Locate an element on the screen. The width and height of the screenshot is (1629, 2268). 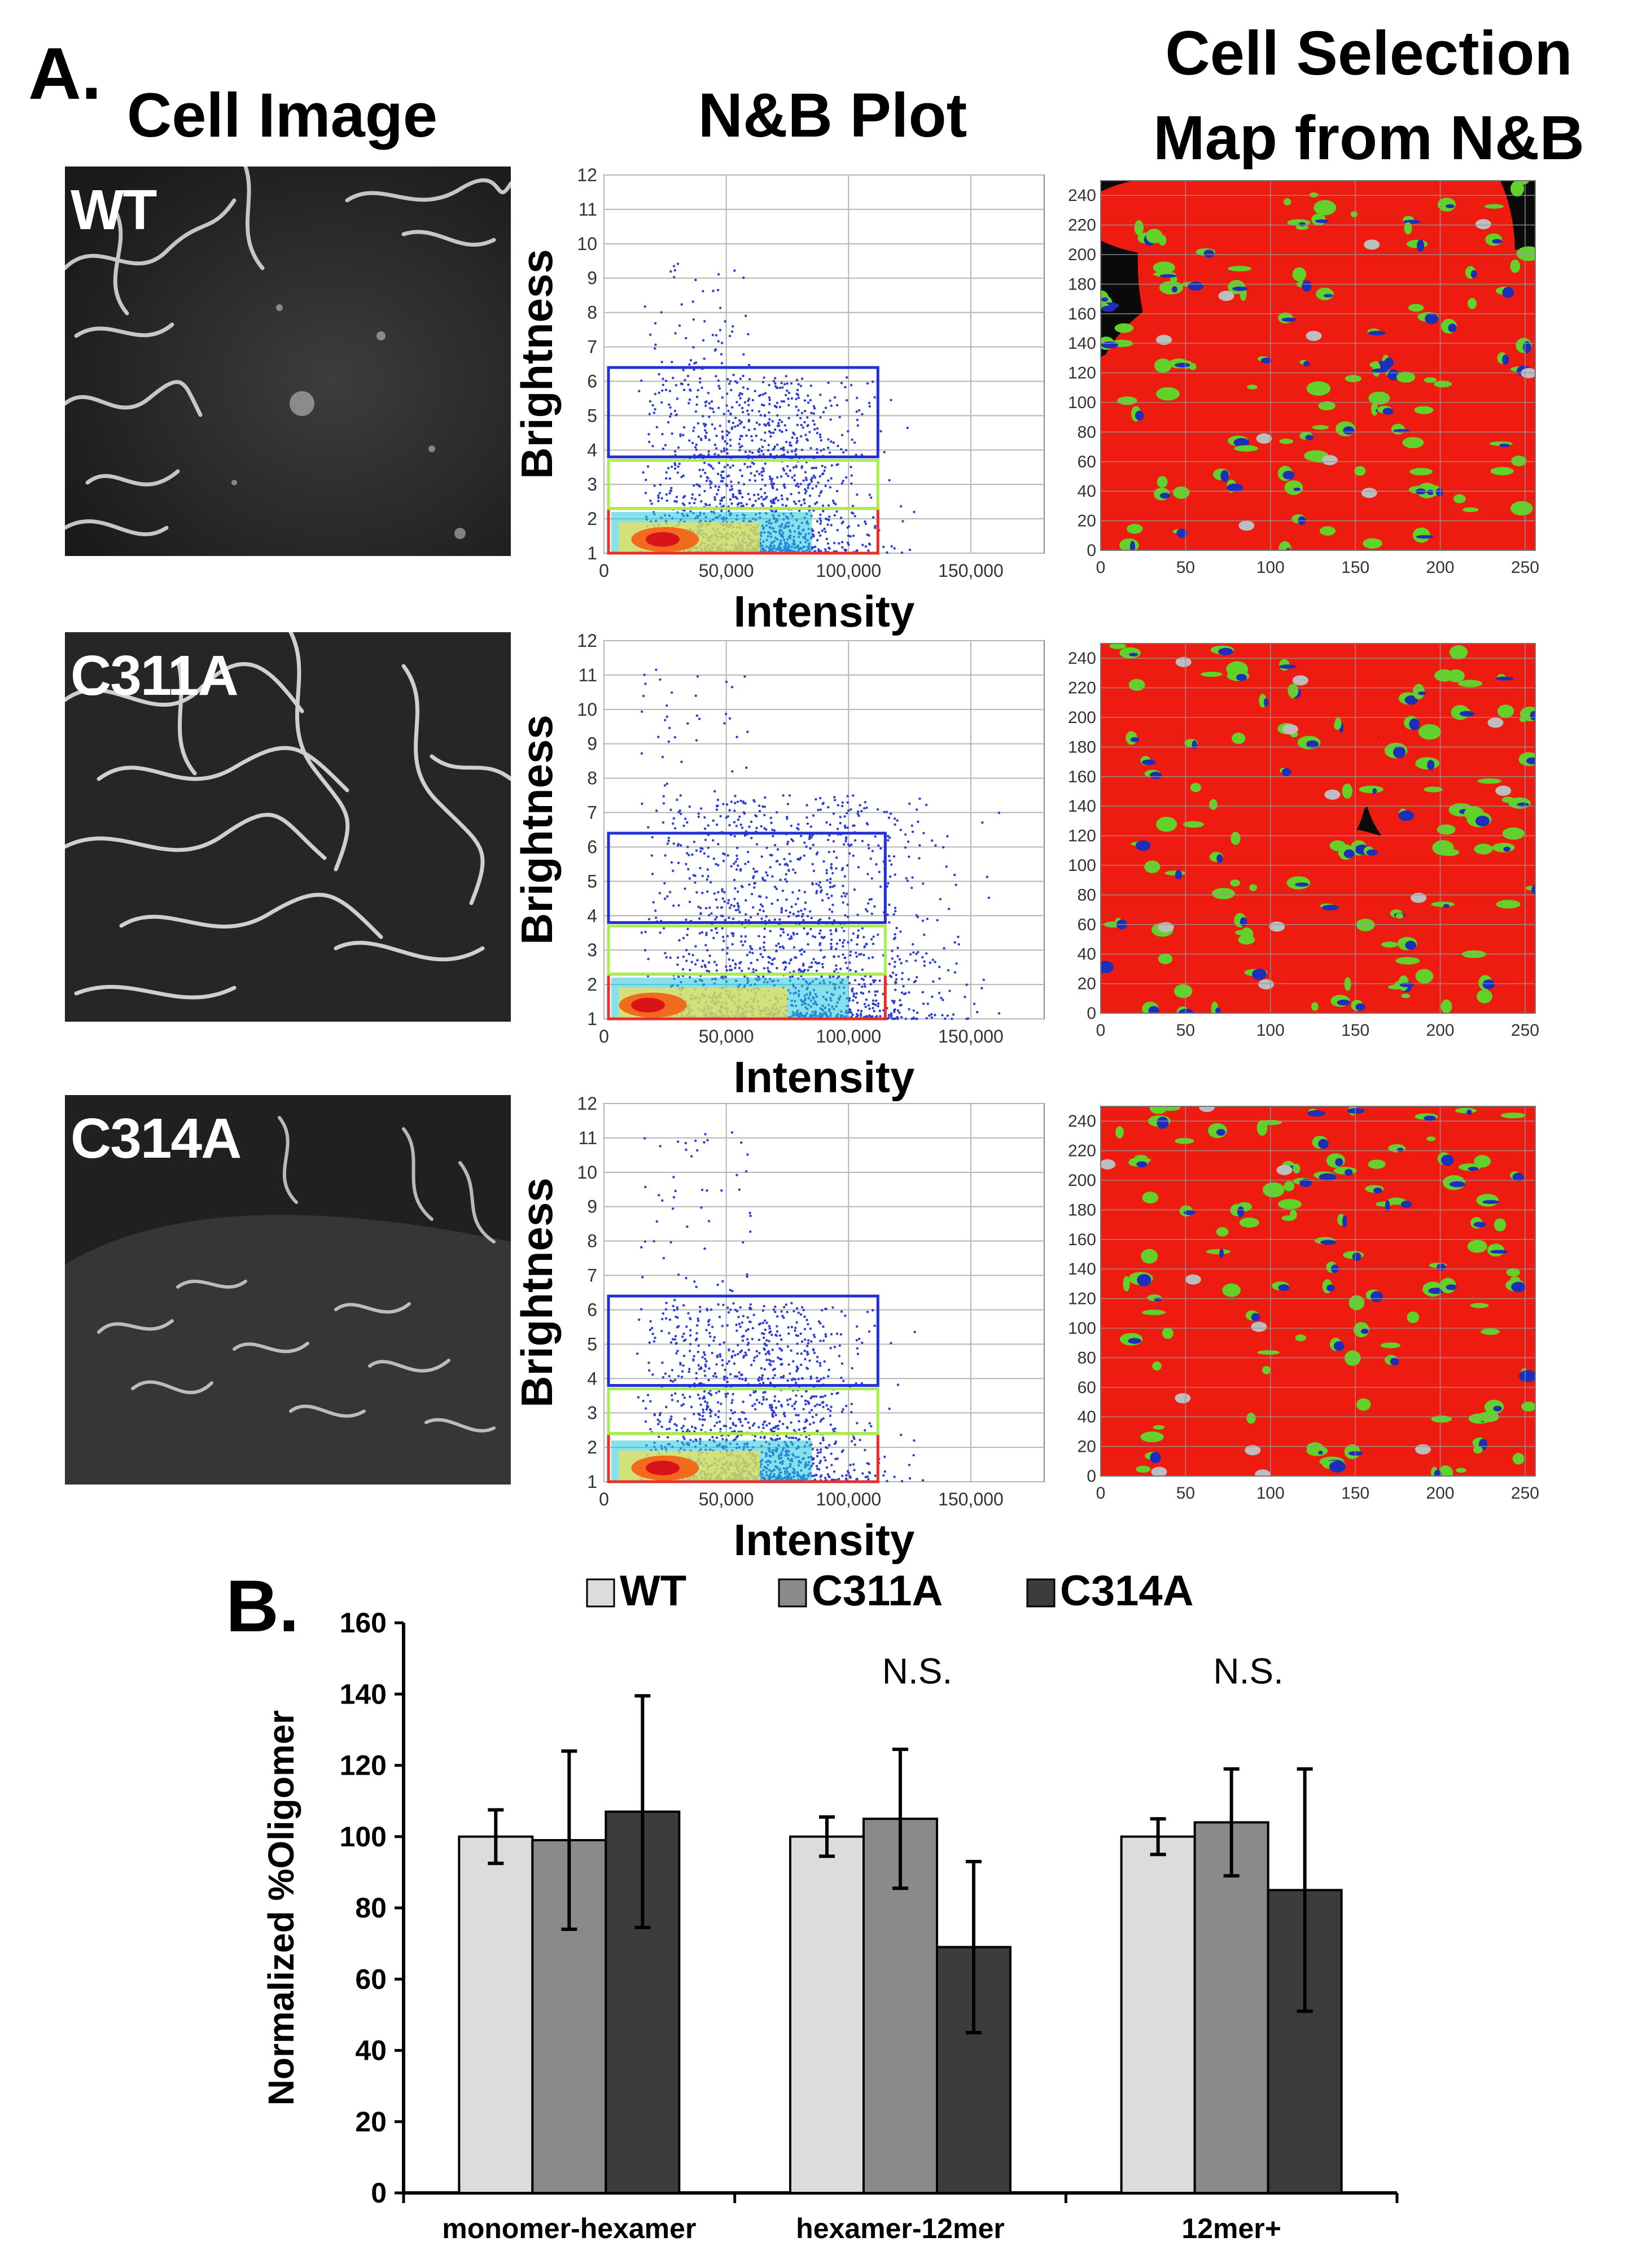
y-tick-label: 6 is located at coordinates (592, 1310).